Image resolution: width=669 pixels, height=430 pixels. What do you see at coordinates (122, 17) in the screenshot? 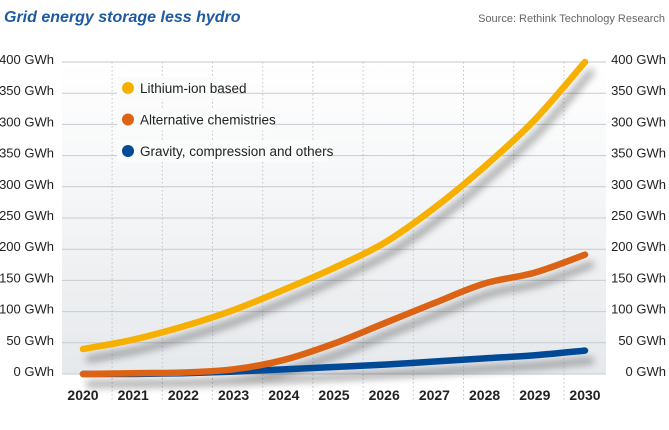
I see `chart-title: Grid energy storage less hydro` at bounding box center [122, 17].